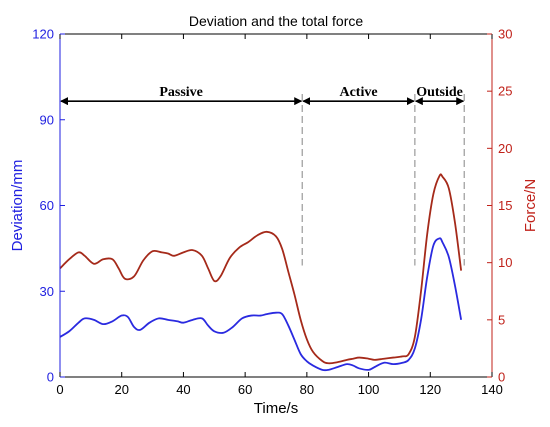 Image resolution: width=550 pixels, height=427 pixels. I want to click on y-right-tick-label: 5, so click(501, 319).